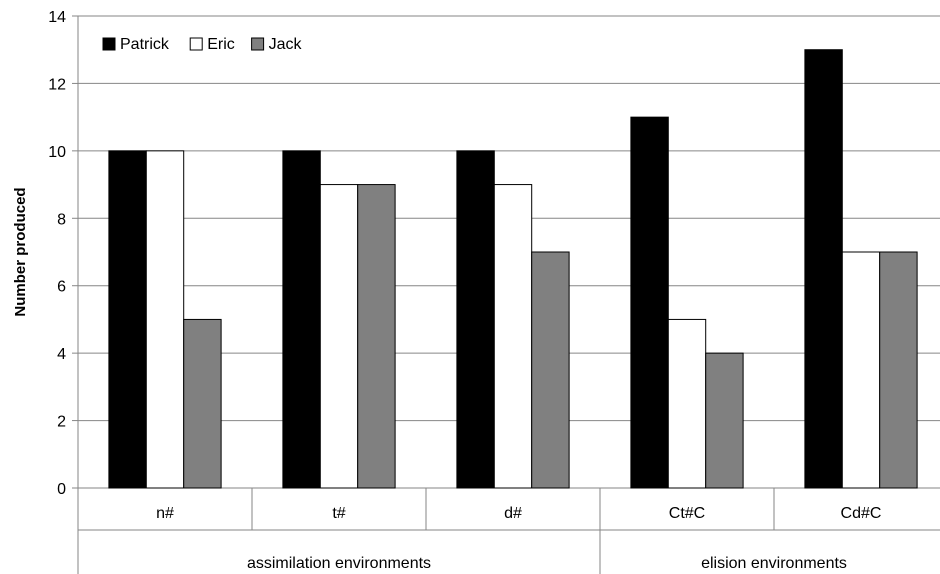 The image size is (940, 574). Describe the element at coordinates (165, 513) in the screenshot. I see `x-category-label: n#` at that location.